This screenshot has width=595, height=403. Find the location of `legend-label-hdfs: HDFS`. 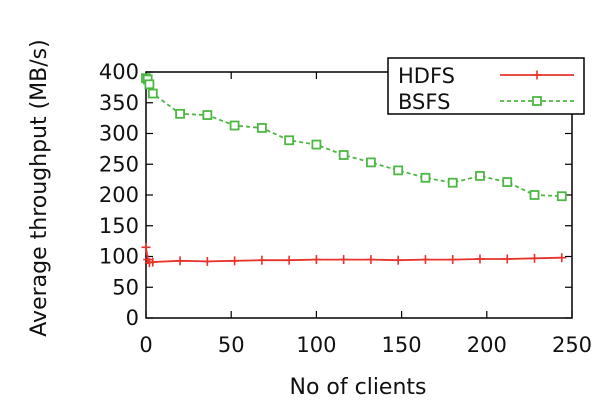

legend-label-hdfs: HDFS is located at coordinates (426, 76).